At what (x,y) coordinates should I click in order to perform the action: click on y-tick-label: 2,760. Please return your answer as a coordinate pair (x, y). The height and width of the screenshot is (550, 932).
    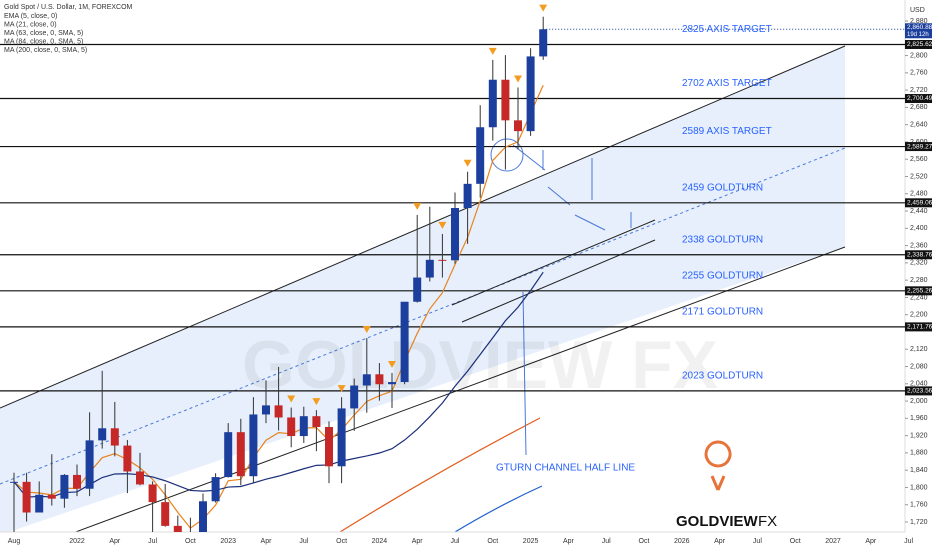
    Looking at the image, I should click on (919, 73).